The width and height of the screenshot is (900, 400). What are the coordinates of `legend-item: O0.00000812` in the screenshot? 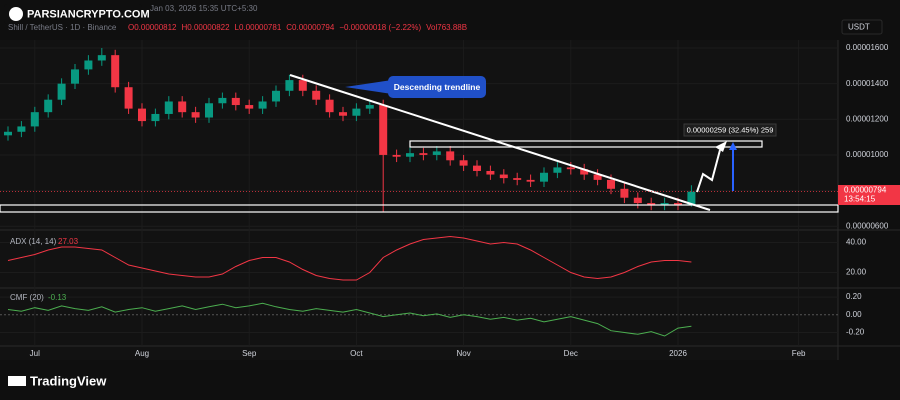 It's located at (152, 27).